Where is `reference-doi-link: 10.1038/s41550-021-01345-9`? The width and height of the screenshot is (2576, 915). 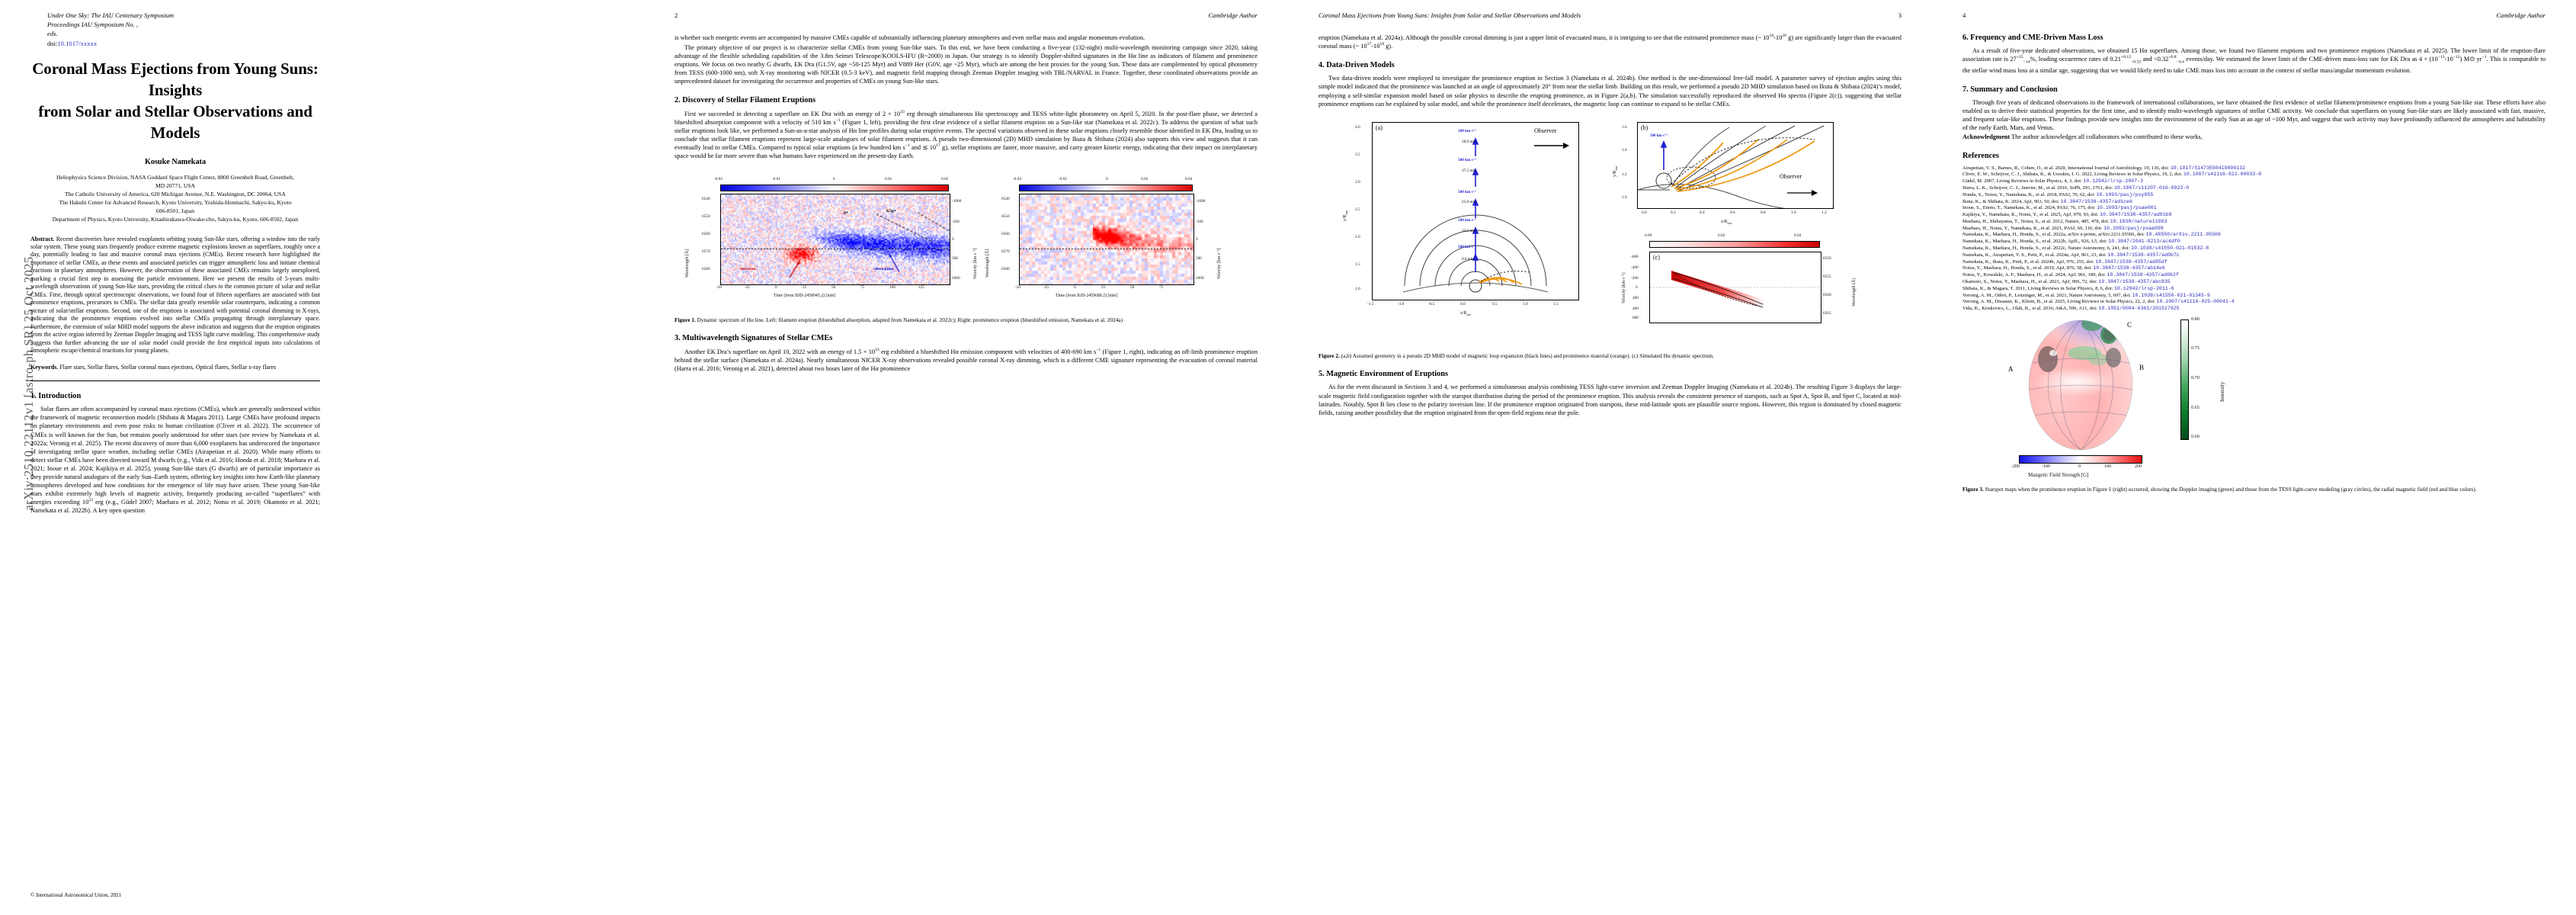
reference-doi-link: 10.1038/s41550-021-01345-9 is located at coordinates (2171, 295).